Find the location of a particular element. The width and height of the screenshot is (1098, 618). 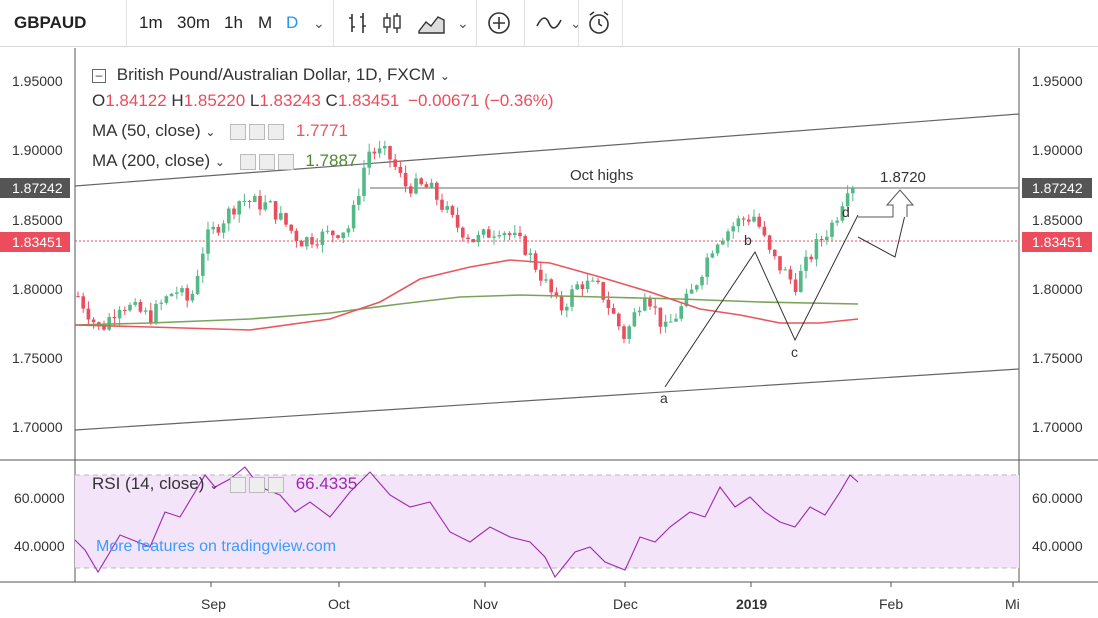

open-label: O is located at coordinates (99, 100).